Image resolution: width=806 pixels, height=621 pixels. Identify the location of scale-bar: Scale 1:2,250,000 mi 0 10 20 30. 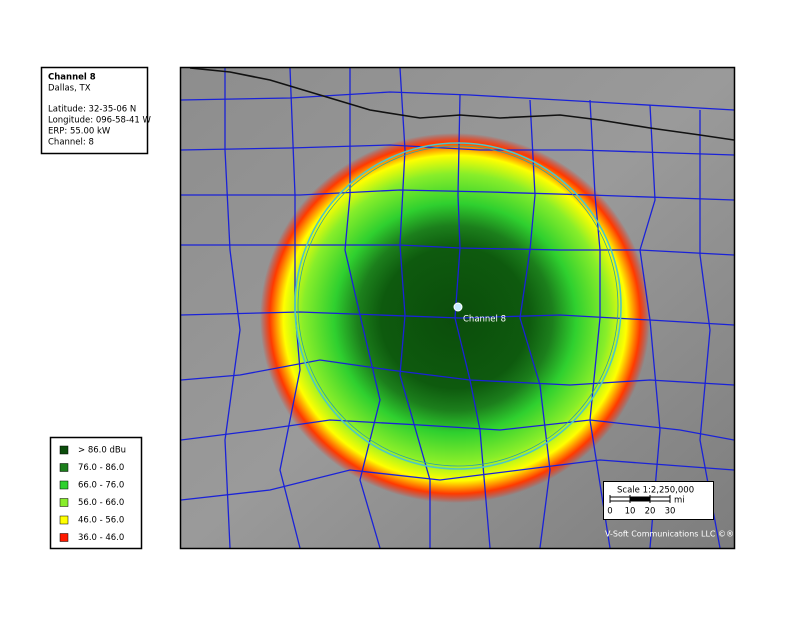
(658, 500).